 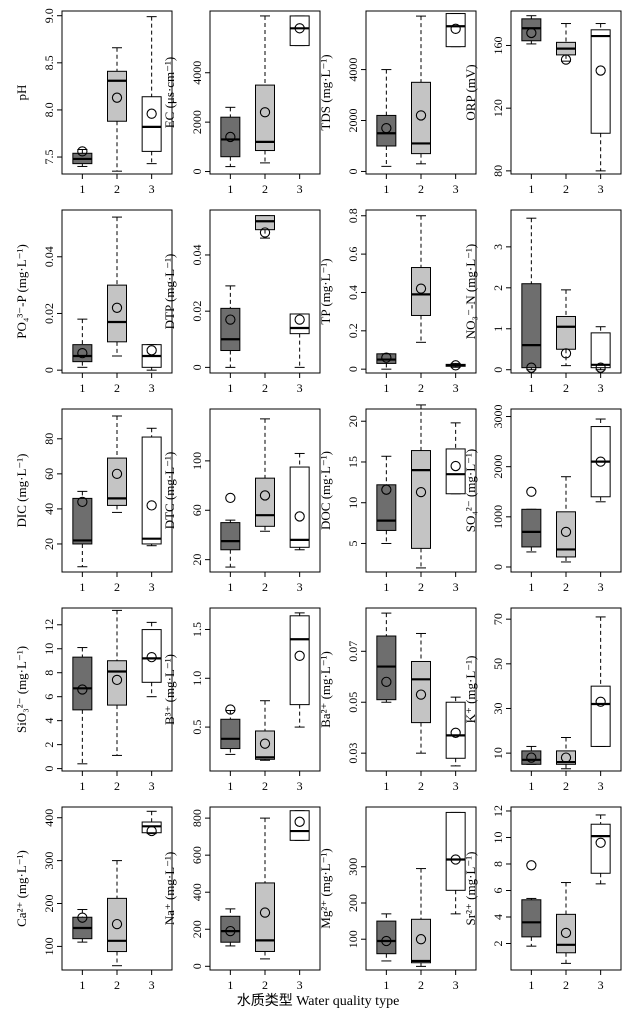 What do you see at coordinates (470, 690) in the screenshot?
I see `y-axis-label: K⁺ (mg·L⁻¹)` at bounding box center [470, 690].